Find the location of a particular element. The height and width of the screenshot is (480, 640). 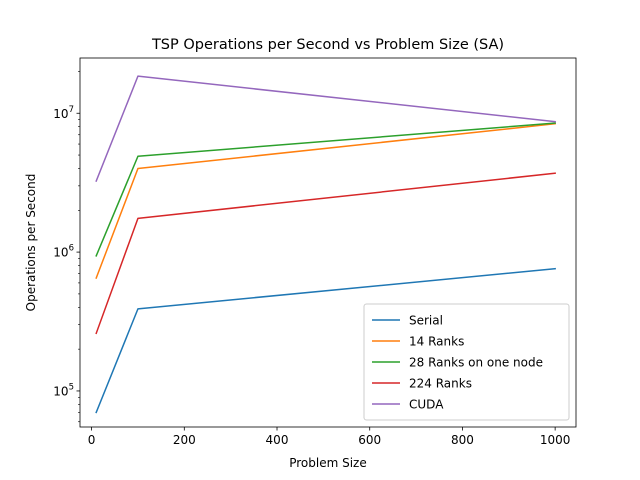

legend-label: 224 Ranks is located at coordinates (440, 384).